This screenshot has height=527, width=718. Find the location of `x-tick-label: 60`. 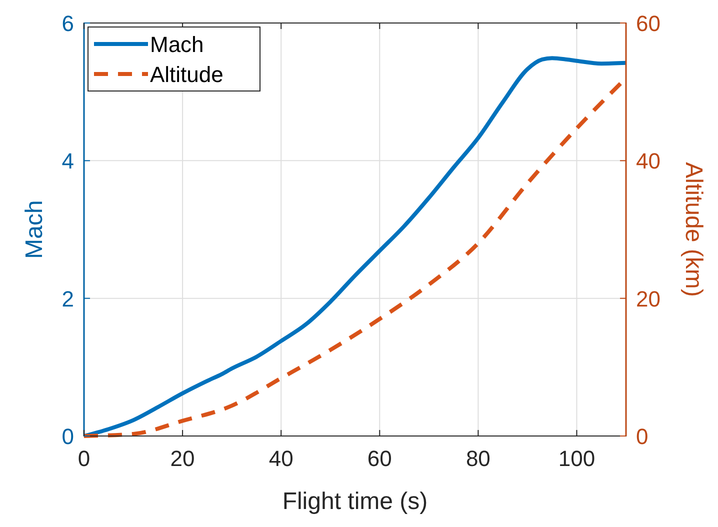

x-tick-label: 60 is located at coordinates (379, 458).